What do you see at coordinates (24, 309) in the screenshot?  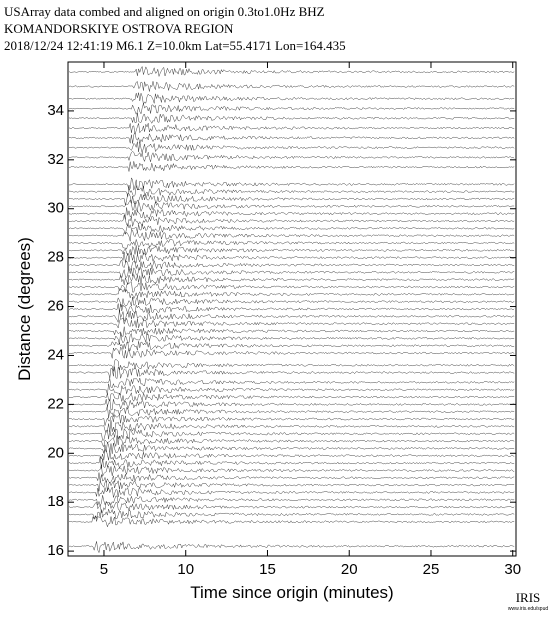 I see `y-axis-label: Distance (degrees)` at bounding box center [24, 309].